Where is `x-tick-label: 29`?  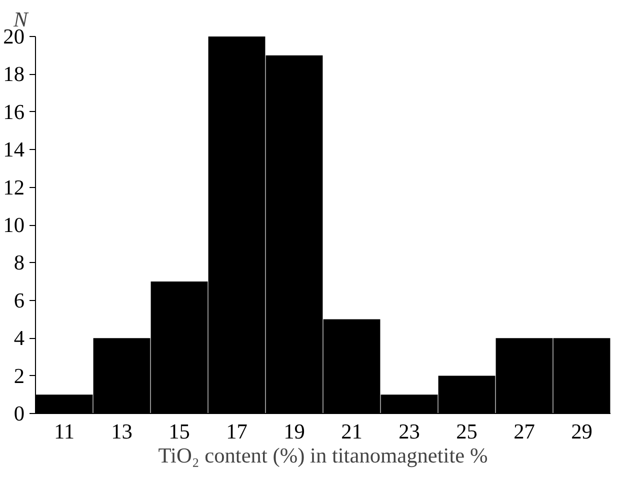 x-tick-label: 29 is located at coordinates (581, 432).